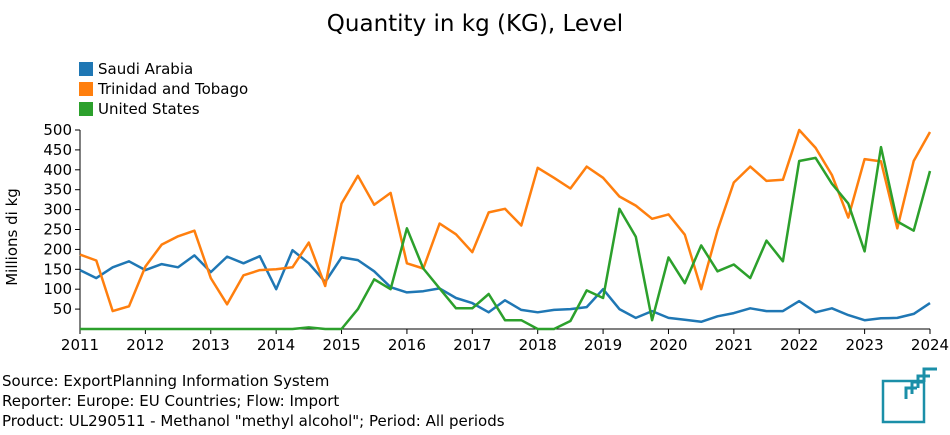 The width and height of the screenshot is (950, 435). I want to click on chart-title: Quantity in kg (KG), Level, so click(475, 24).